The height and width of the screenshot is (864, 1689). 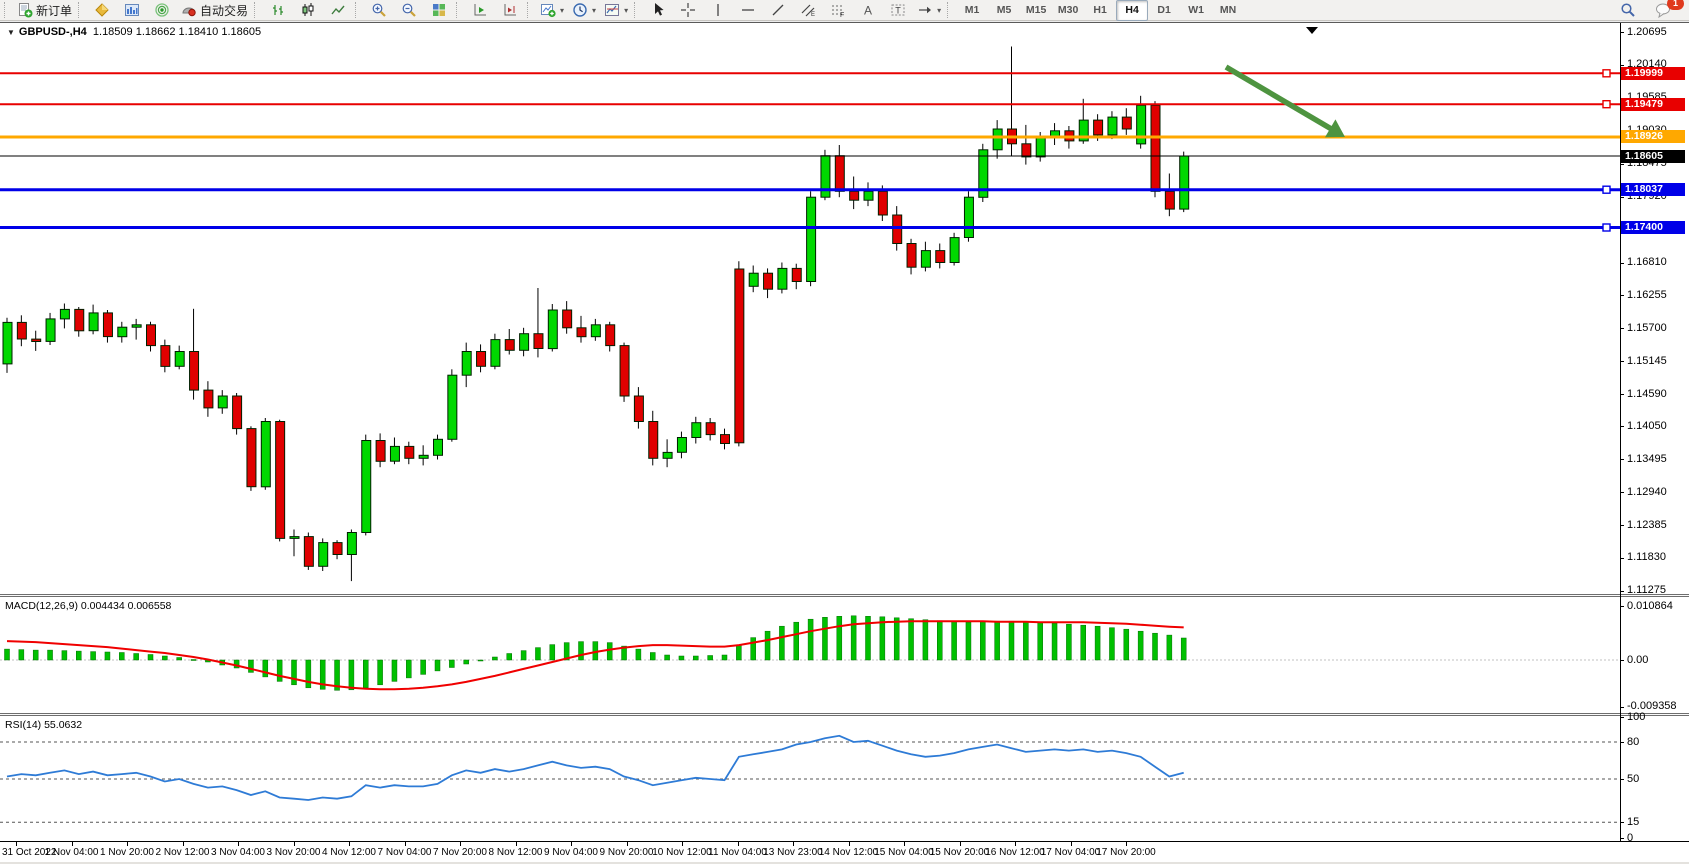 What do you see at coordinates (904, 852) in the screenshot?
I see `time-axis-label: 15 Nov 04:00` at bounding box center [904, 852].